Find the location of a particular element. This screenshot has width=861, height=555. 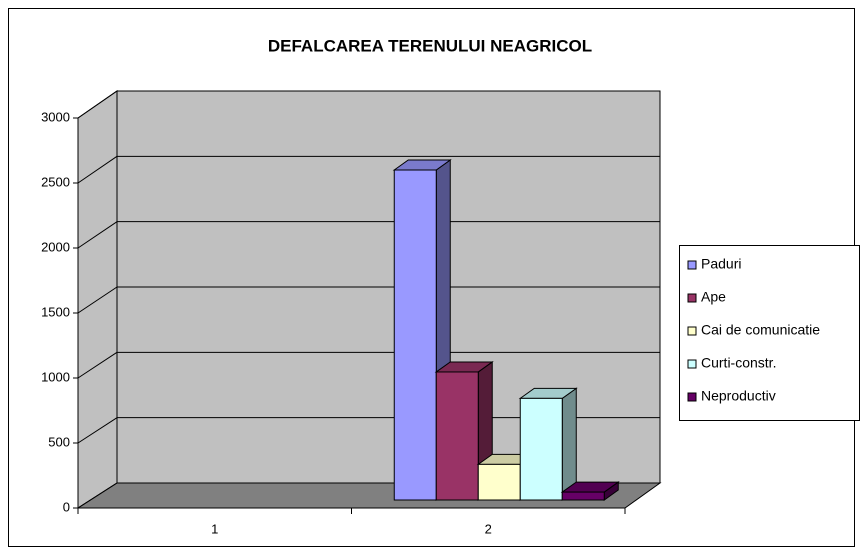

y-tick-label: 2000 is located at coordinates (55, 246).